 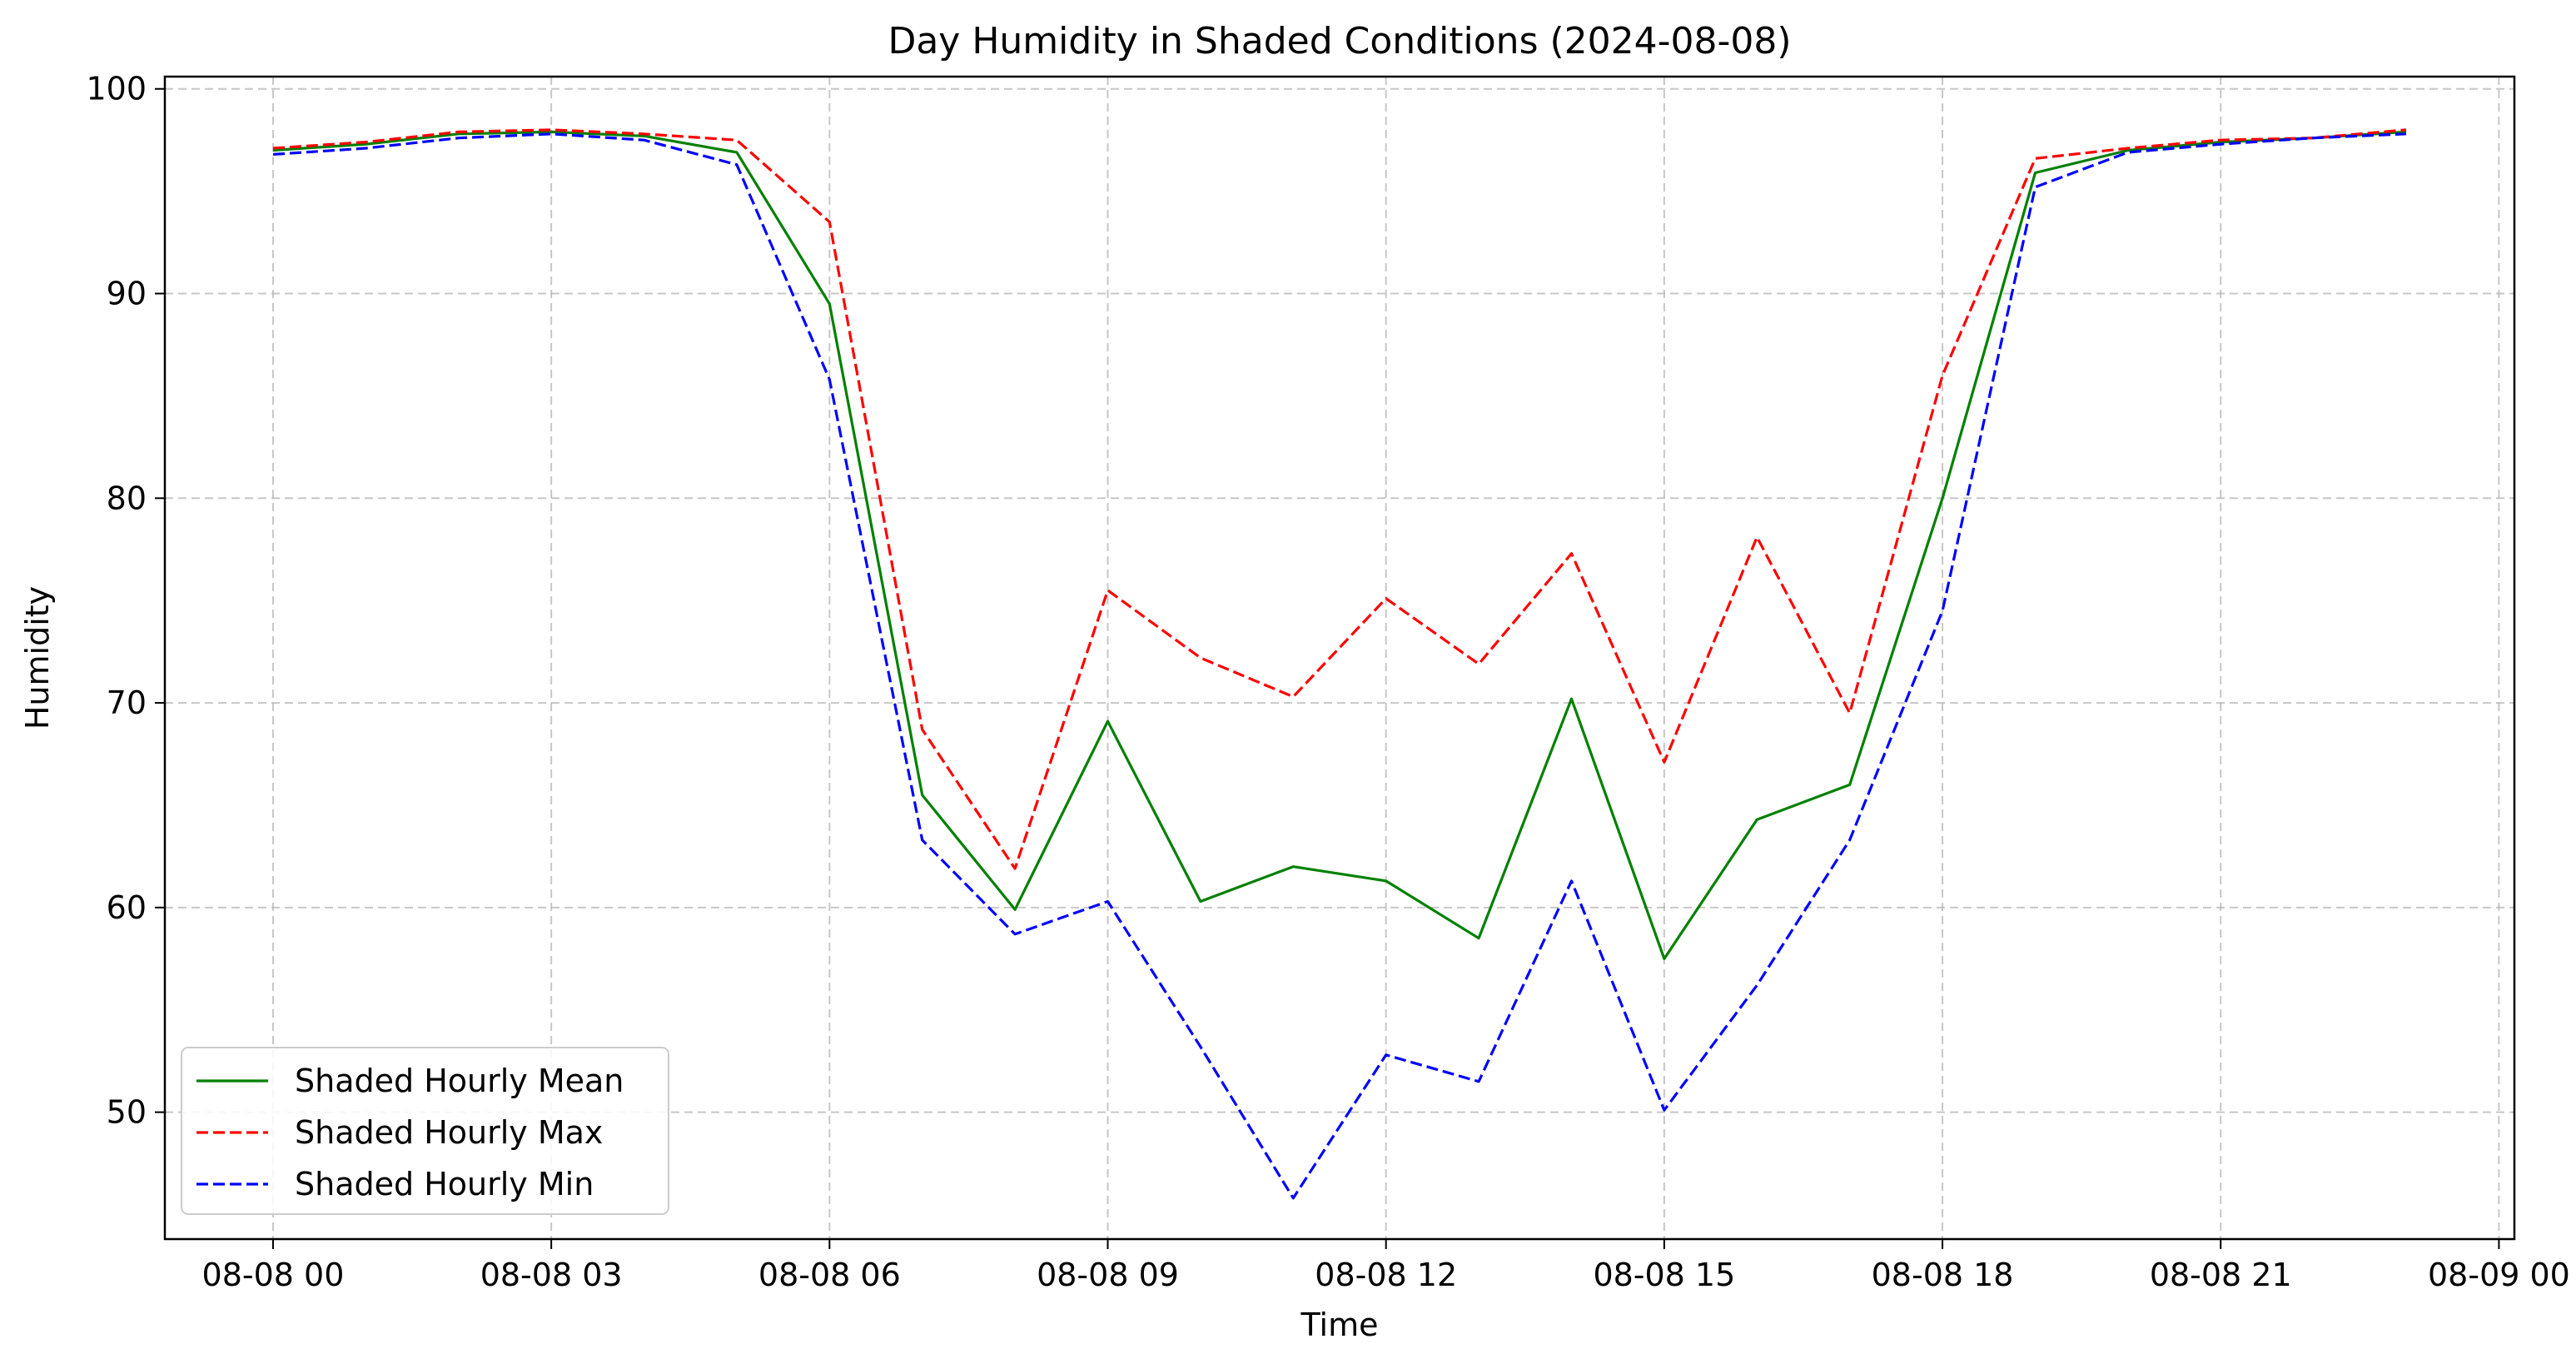 I want to click on x-tick-label: 08-08 18, so click(x=1943, y=1275).